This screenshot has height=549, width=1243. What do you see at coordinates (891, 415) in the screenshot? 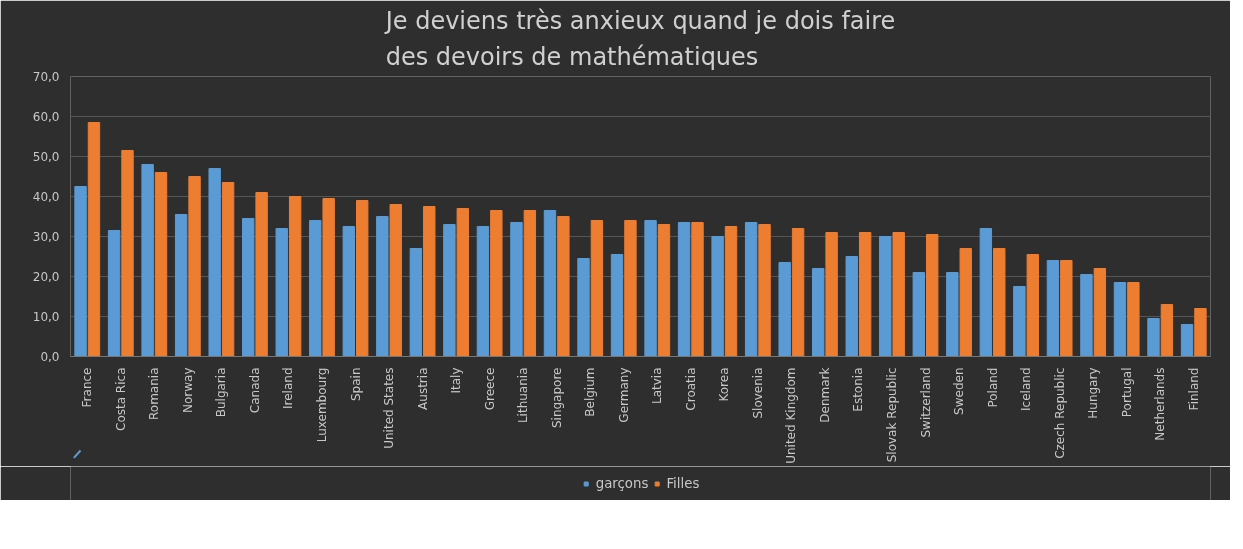
I see `x-tick-label: Slovak Republic` at bounding box center [891, 415].